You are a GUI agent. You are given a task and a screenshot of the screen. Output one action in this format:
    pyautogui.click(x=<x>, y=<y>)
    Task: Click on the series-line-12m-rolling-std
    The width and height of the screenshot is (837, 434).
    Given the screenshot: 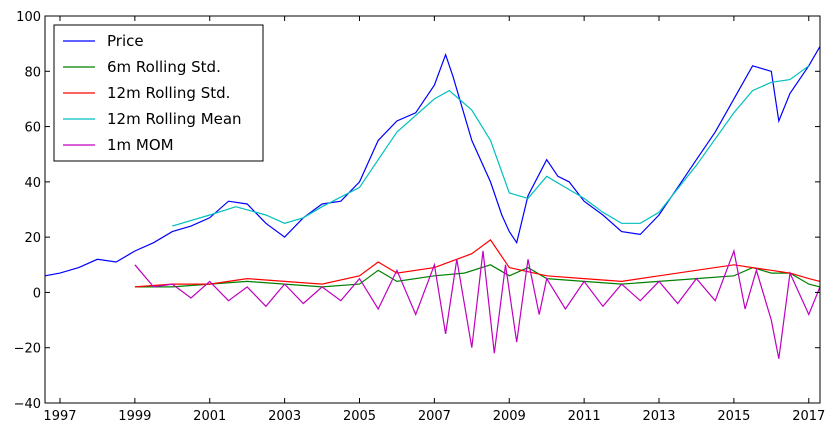 What is the action you would take?
    pyautogui.click(x=477, y=263)
    